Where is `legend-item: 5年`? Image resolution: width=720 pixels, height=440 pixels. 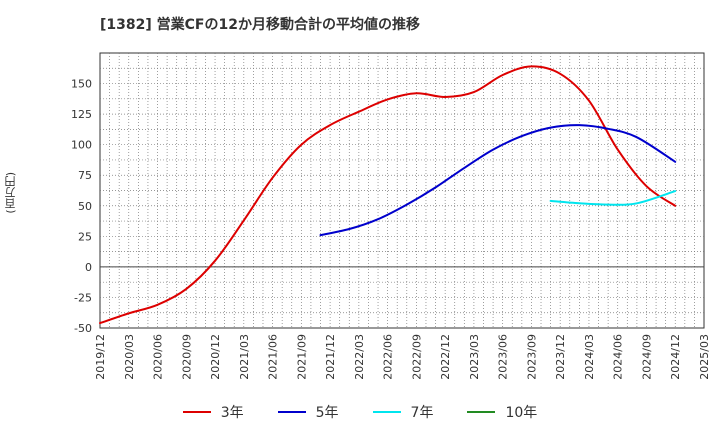
legend-item: 5年 is located at coordinates (308, 412).